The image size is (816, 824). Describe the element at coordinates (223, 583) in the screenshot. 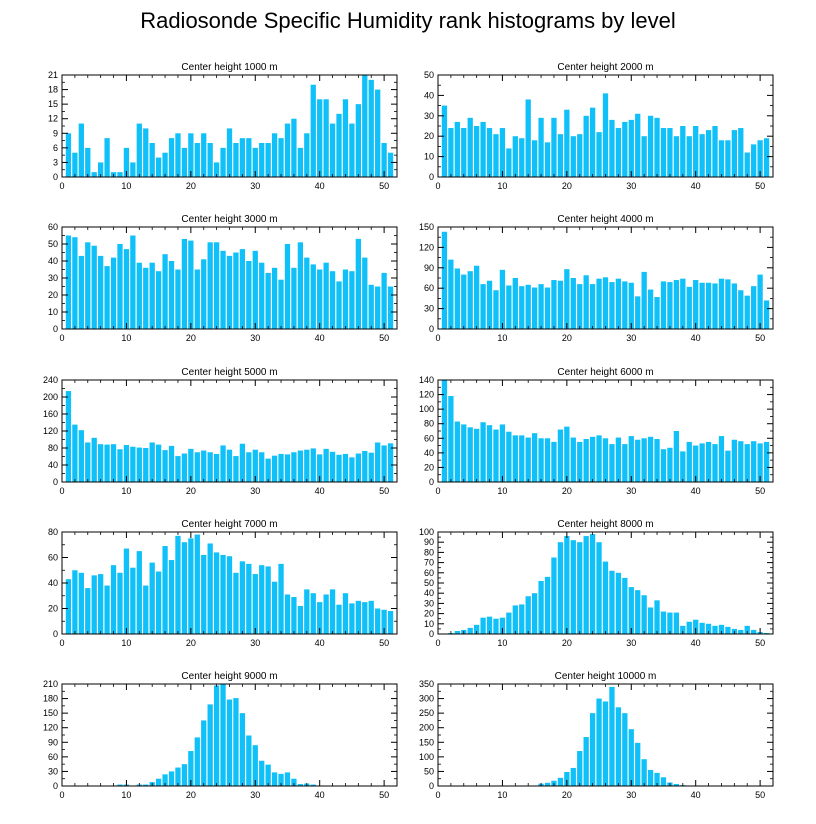

I see `chart-panel-7: Center height 7000 m 0 10 20 30 40 50 0 20 40 60 80` at that location.